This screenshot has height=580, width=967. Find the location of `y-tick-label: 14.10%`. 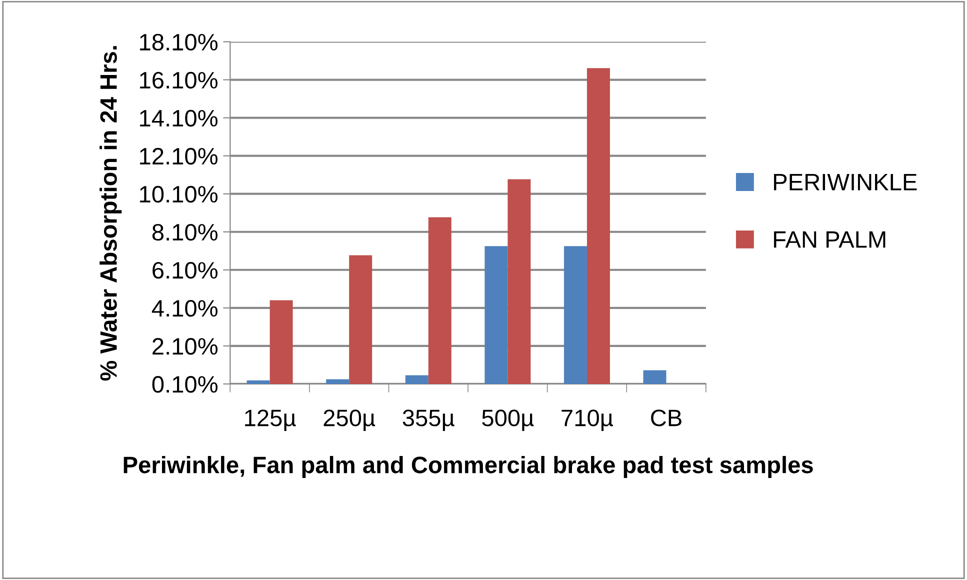

y-tick-label: 14.10% is located at coordinates (179, 118).